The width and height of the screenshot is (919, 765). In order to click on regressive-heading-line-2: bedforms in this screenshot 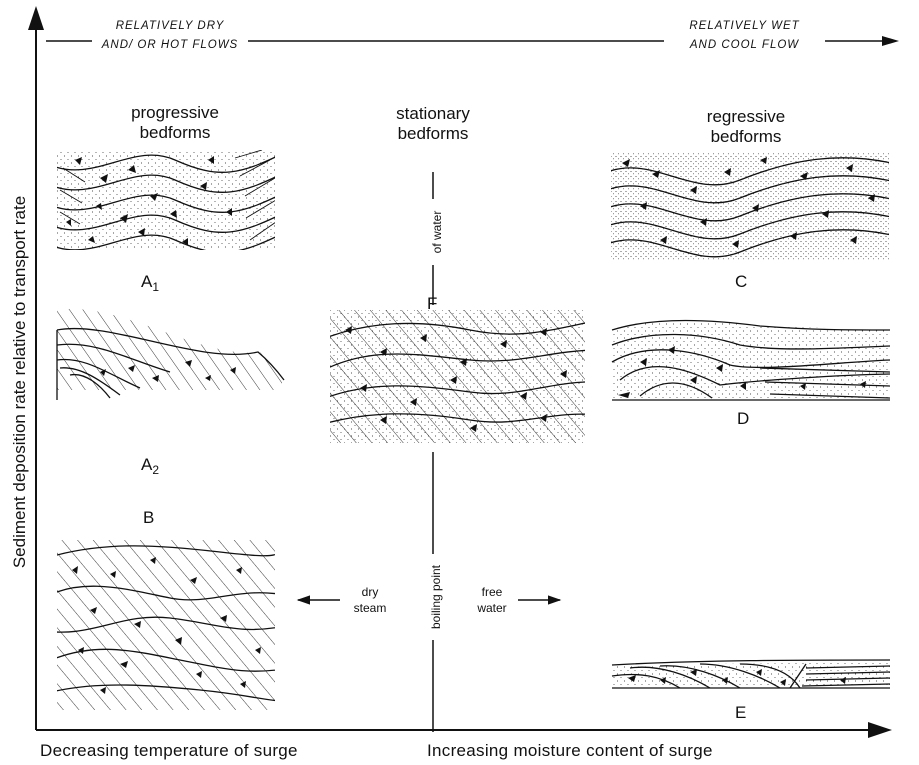, I will do `click(746, 136)`.